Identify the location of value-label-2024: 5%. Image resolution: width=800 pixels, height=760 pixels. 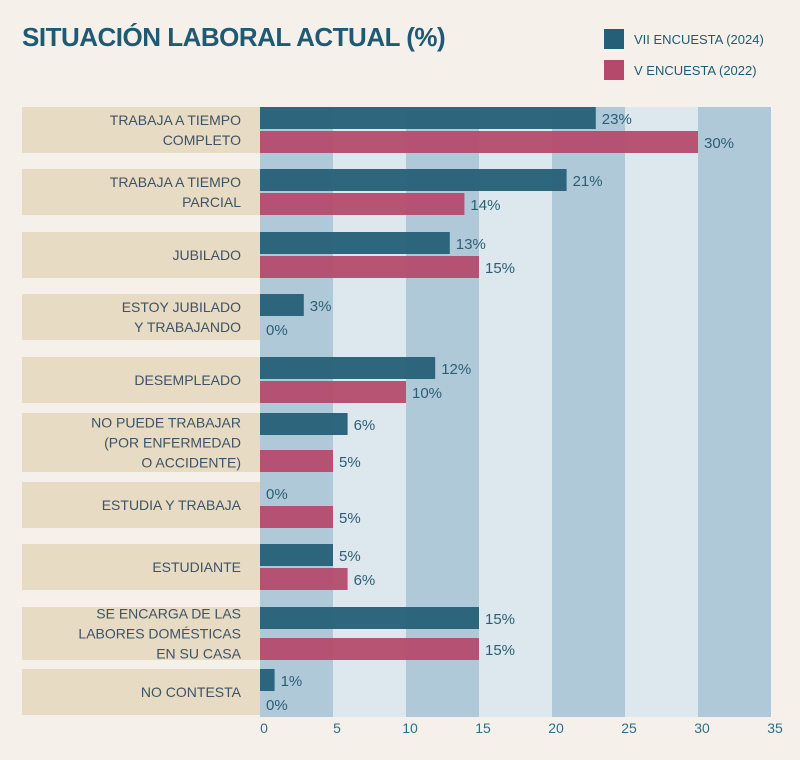
(350, 556).